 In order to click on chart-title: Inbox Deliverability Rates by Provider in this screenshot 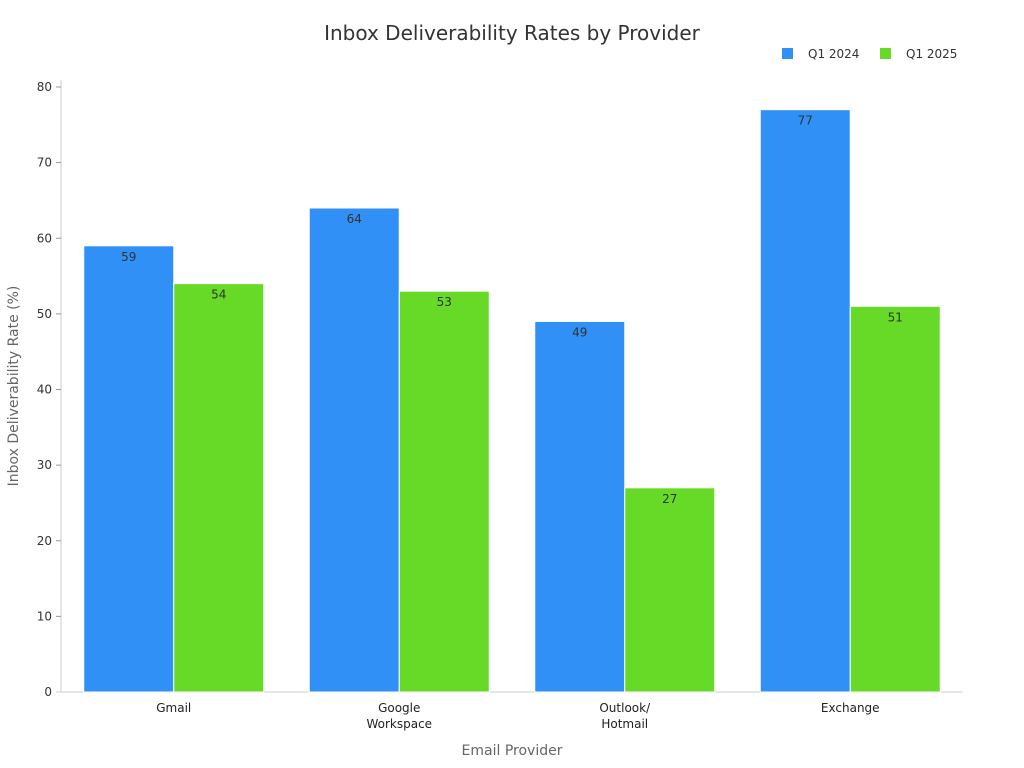, I will do `click(512, 33)`.